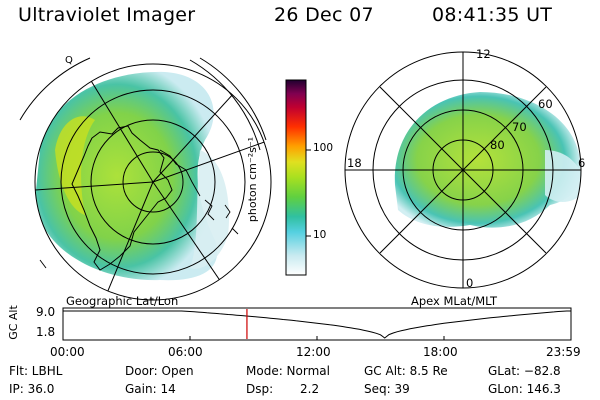  Describe the element at coordinates (354, 163) in the screenshot. I see `mlt-label-18: 18` at that location.